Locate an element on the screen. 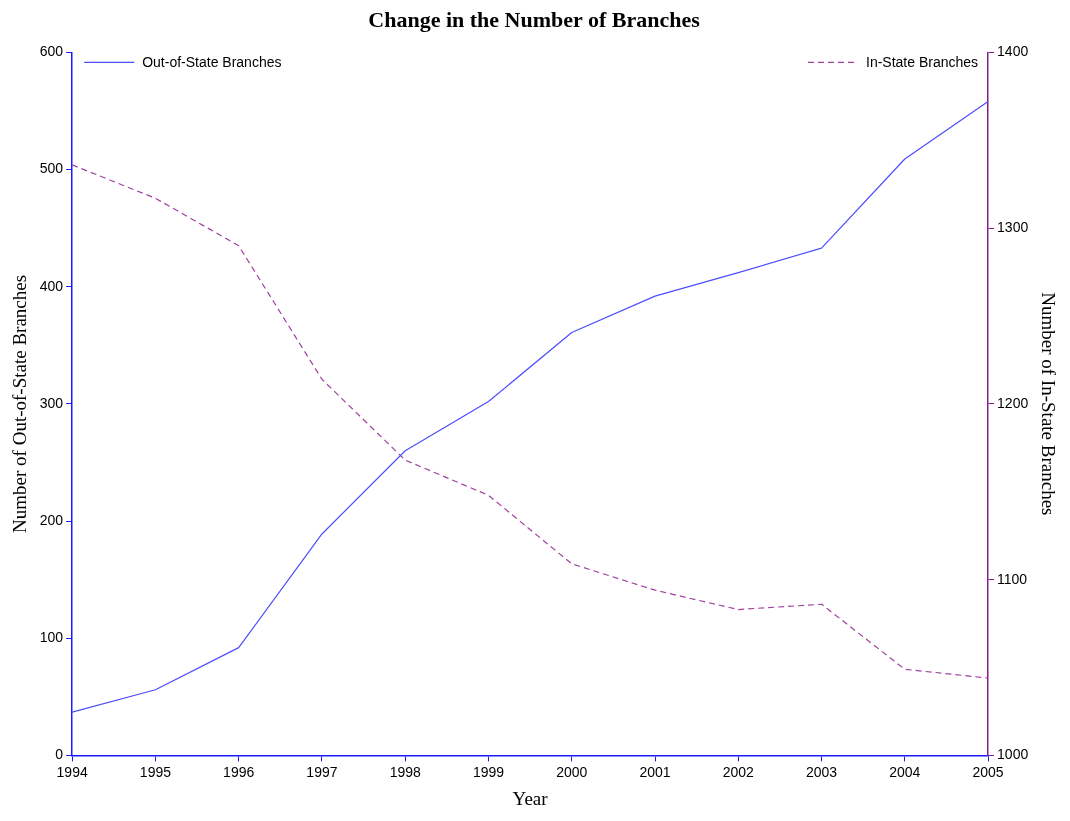 The image size is (1070, 821). x-tick-label: 1997 is located at coordinates (322, 771).